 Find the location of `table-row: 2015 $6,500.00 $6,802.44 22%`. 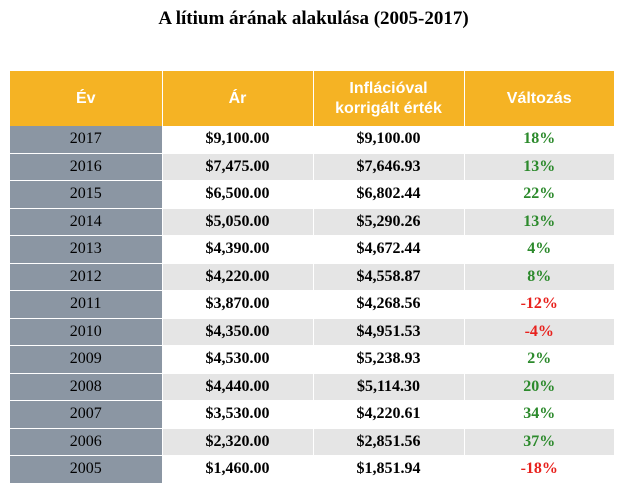

table-row: 2015 $6,500.00 $6,802.44 22% is located at coordinates (312, 194).